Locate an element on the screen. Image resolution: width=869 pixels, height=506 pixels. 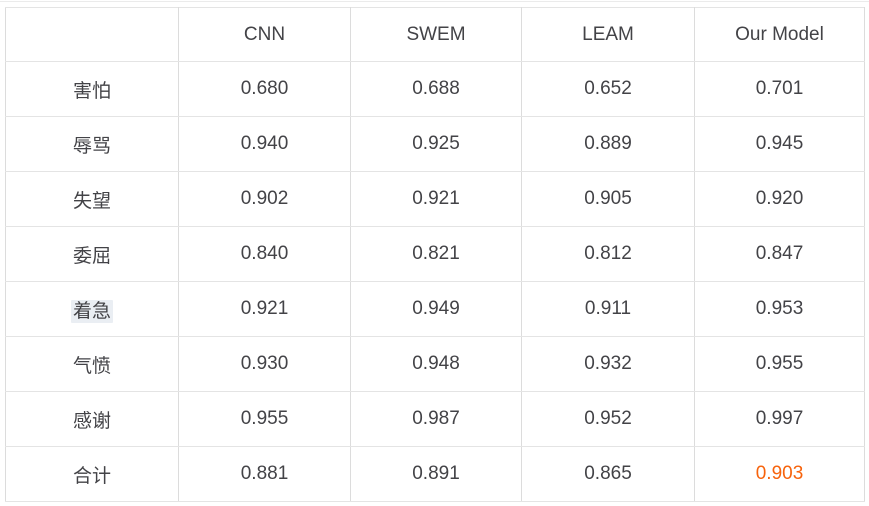
row-label-text: 委屈 is located at coordinates (91, 256).